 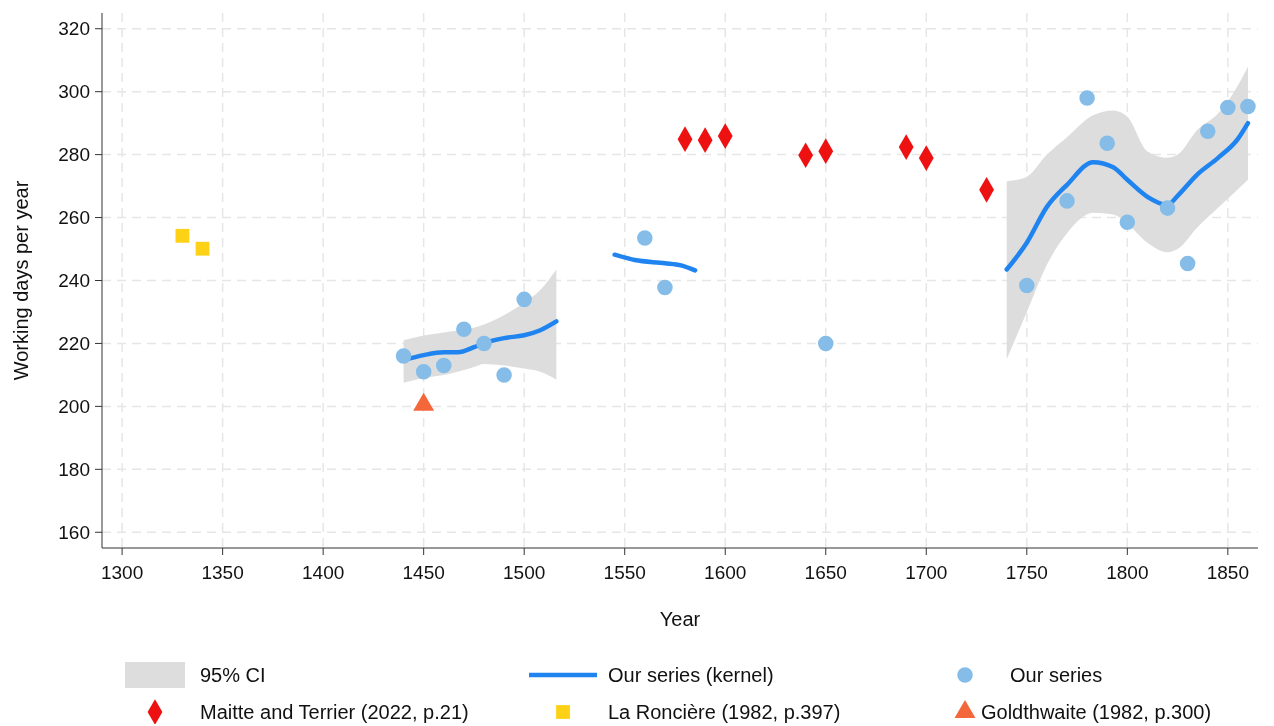 What do you see at coordinates (524, 572) in the screenshot?
I see `x-tick-label: 1500` at bounding box center [524, 572].